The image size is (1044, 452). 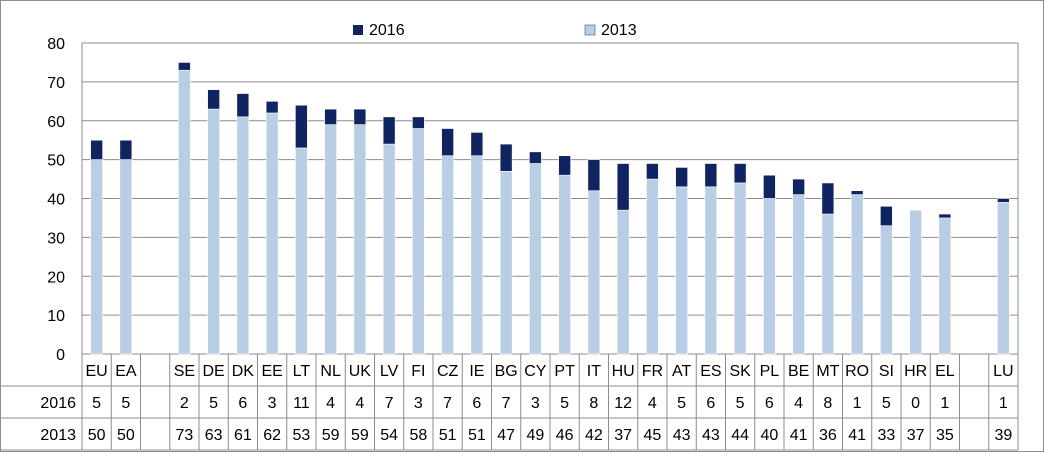 I want to click on category-label: LV, so click(x=389, y=371).